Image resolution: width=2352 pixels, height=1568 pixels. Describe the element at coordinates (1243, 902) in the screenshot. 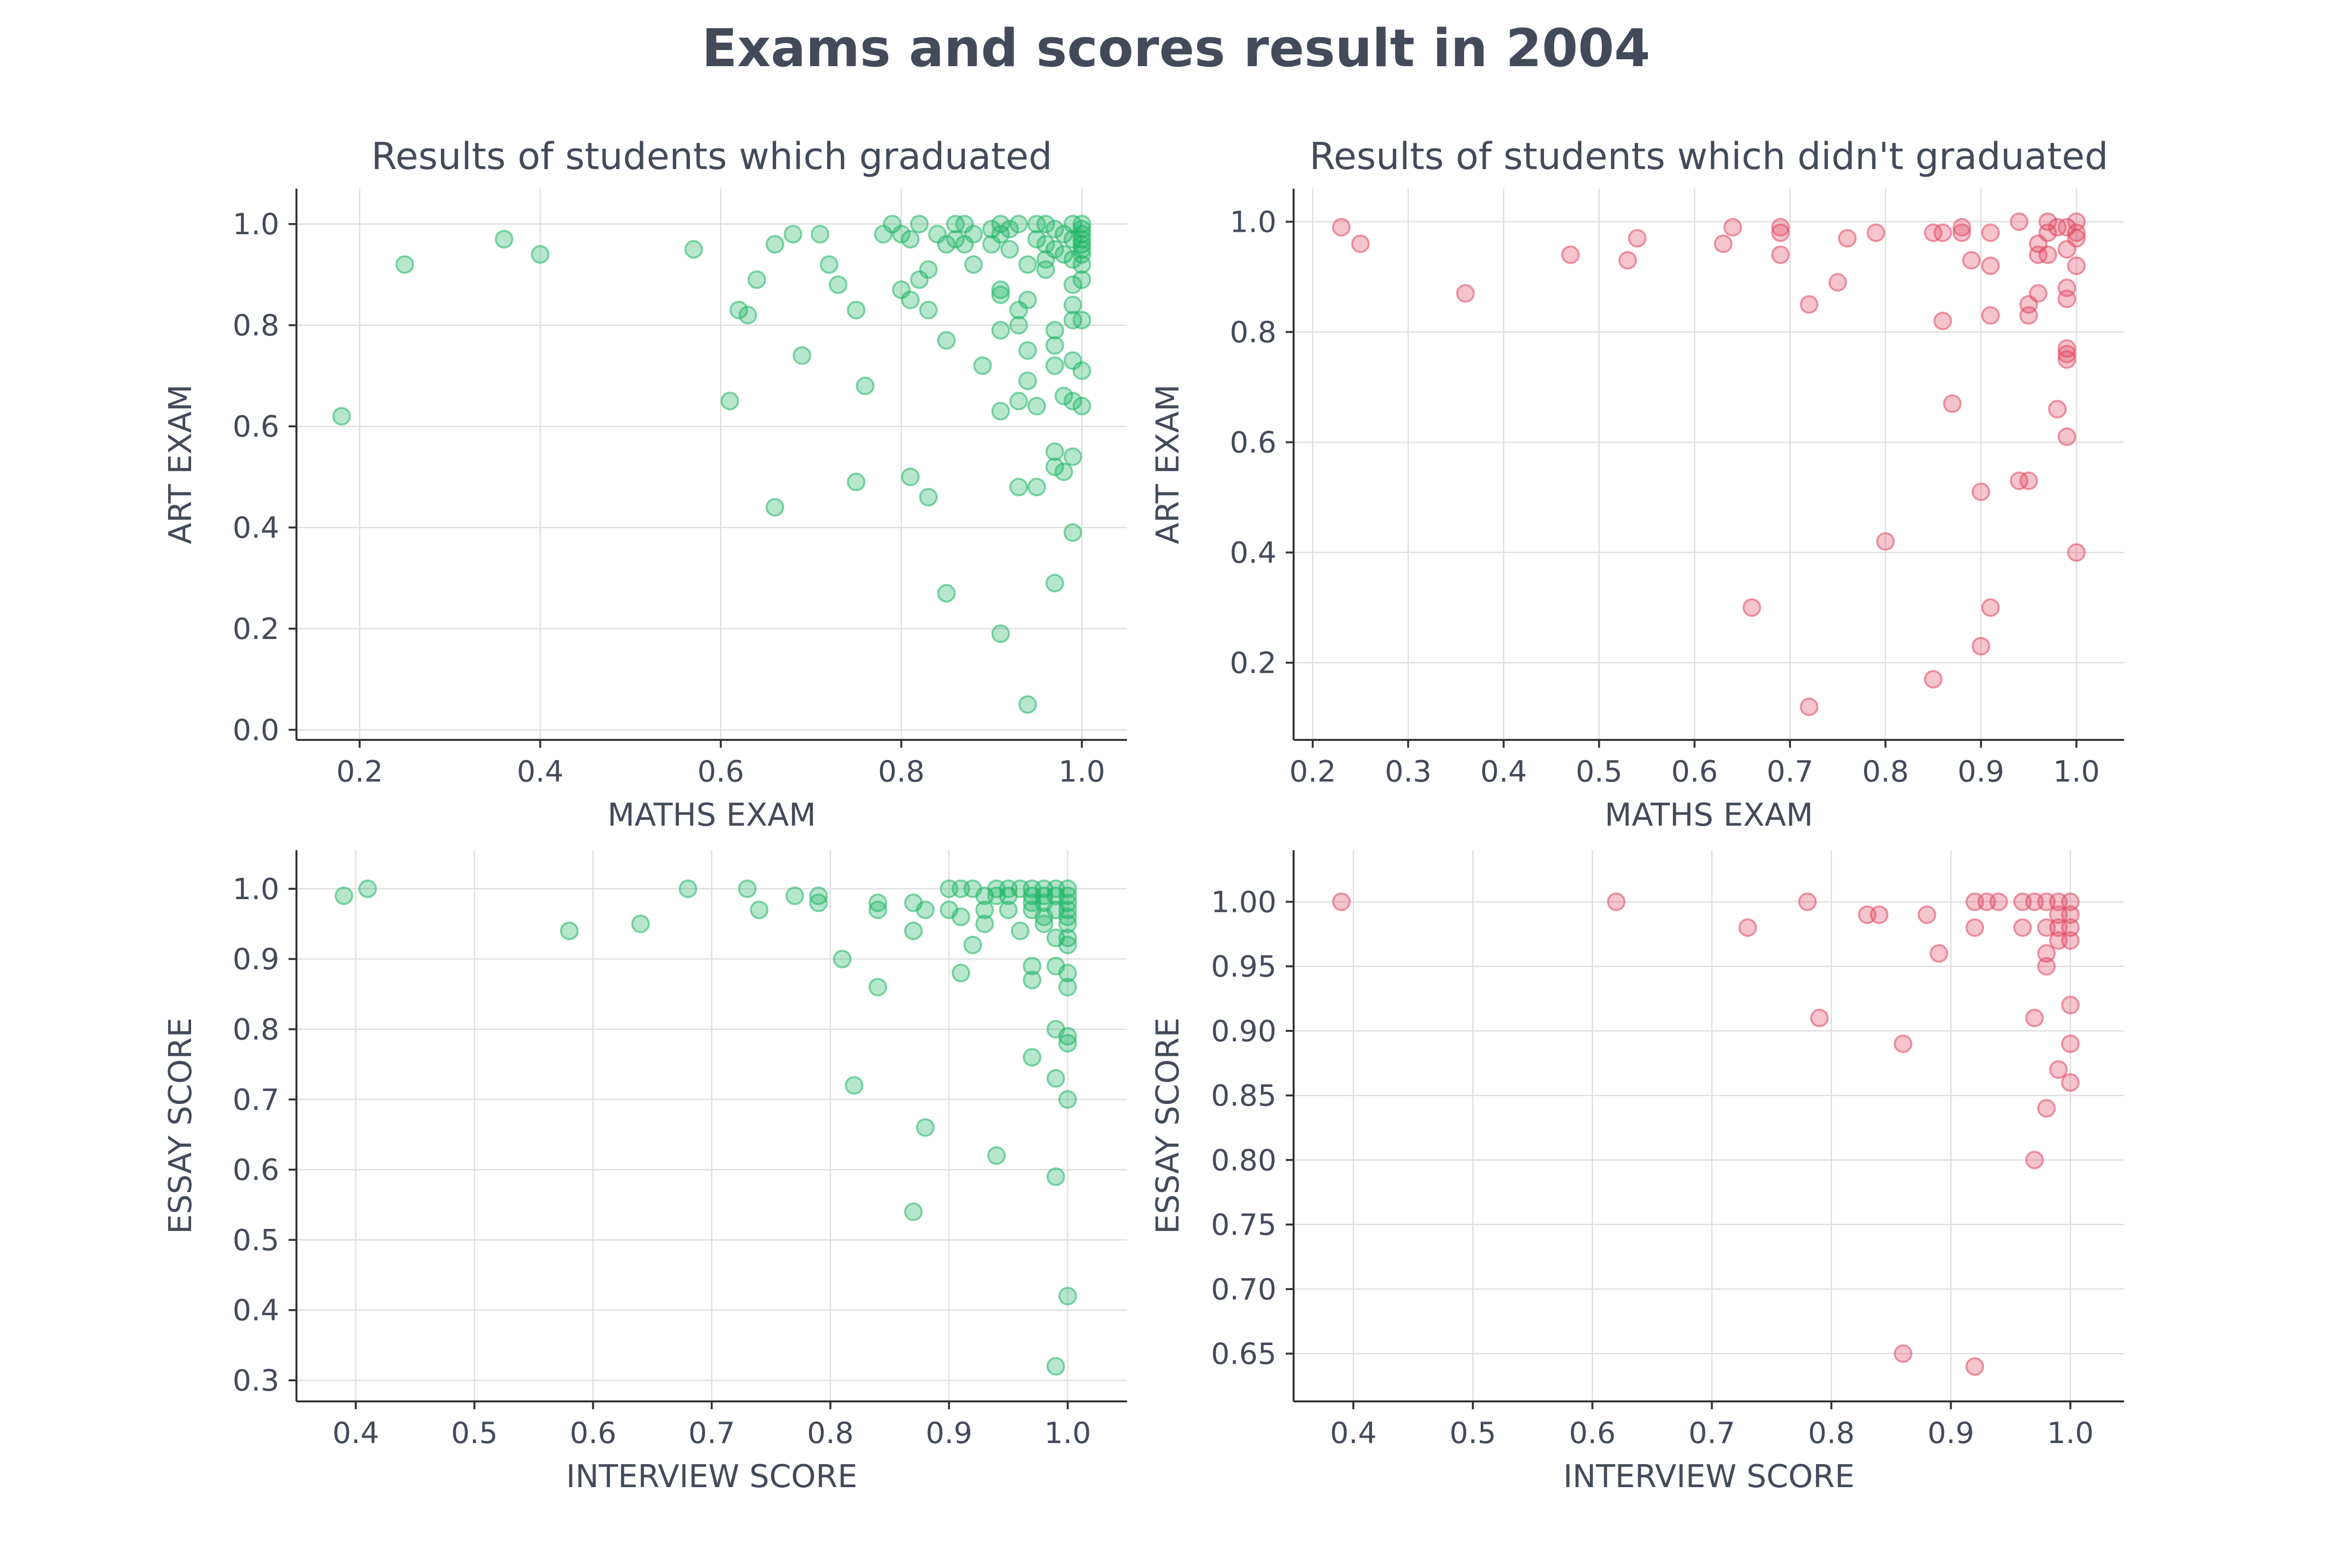

I see `y-tick-label: 1.00` at that location.